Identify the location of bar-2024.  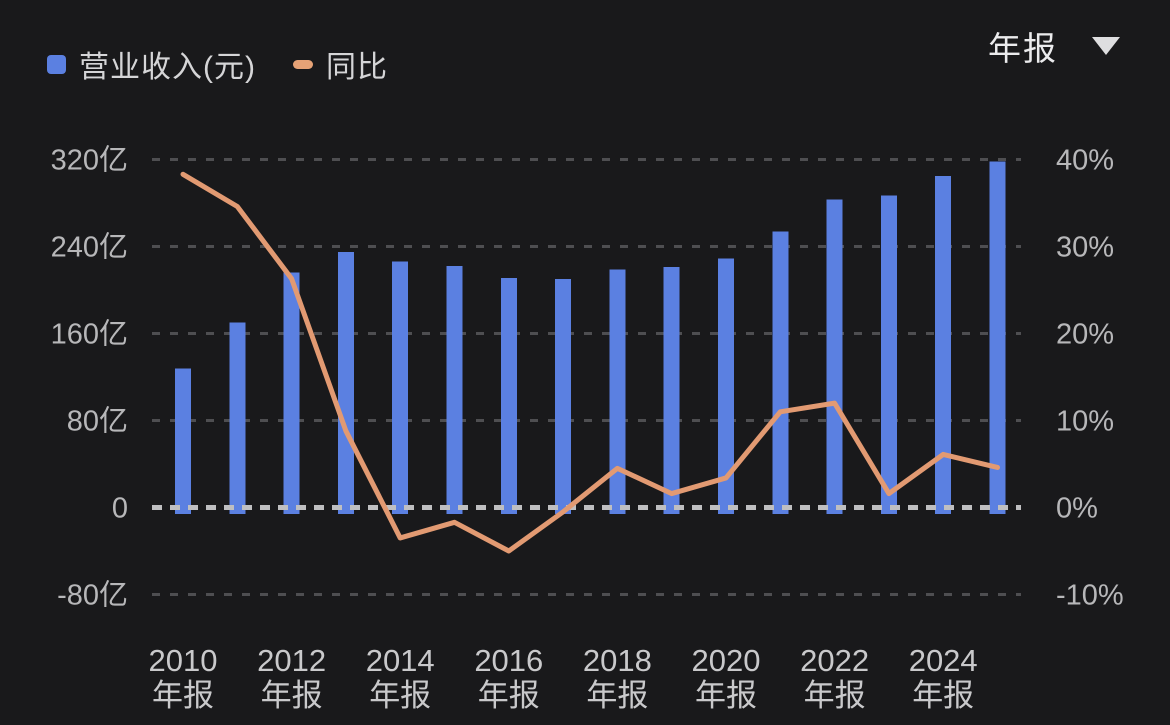
(943, 344).